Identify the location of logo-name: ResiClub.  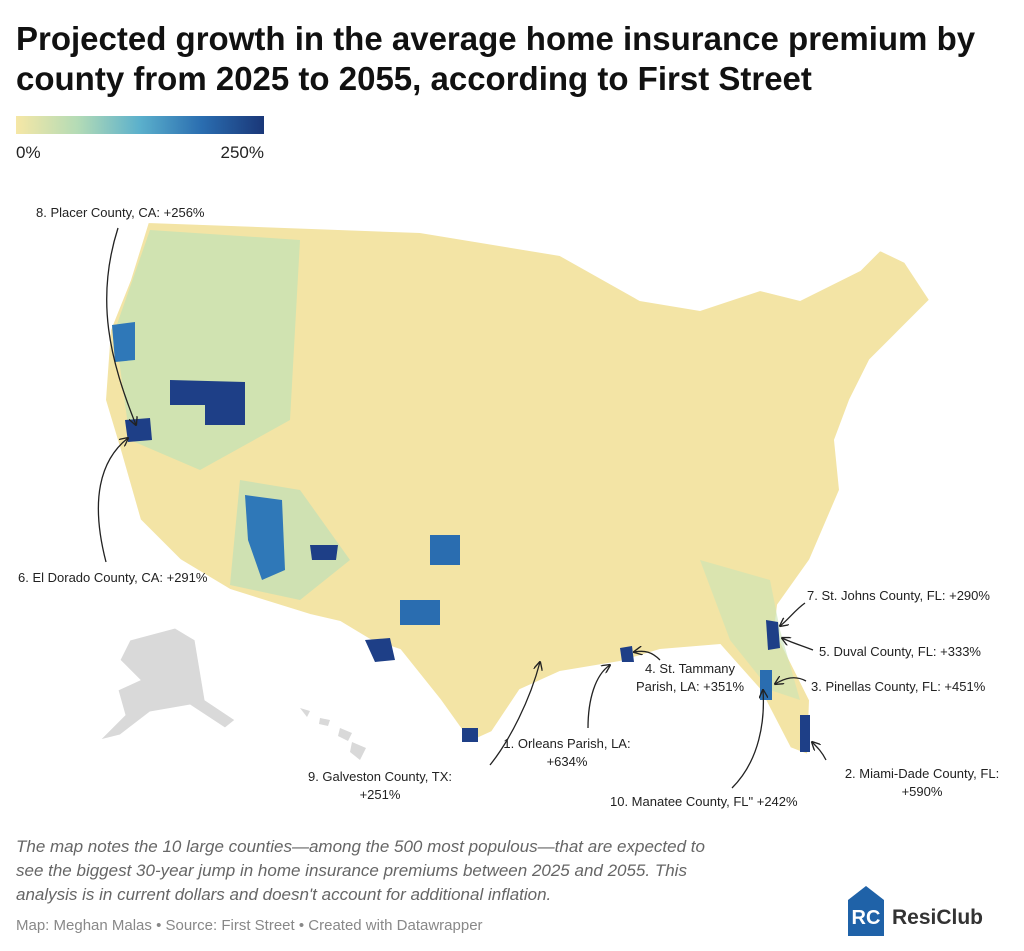
(937, 917).